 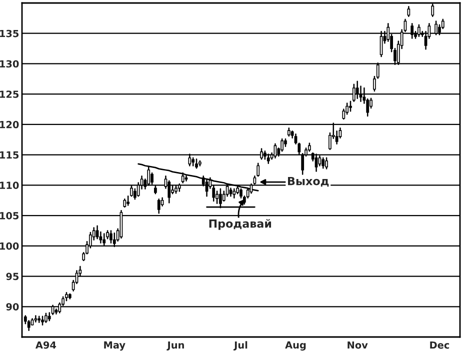 I want to click on y-tick-label: 110, so click(x=9, y=186).